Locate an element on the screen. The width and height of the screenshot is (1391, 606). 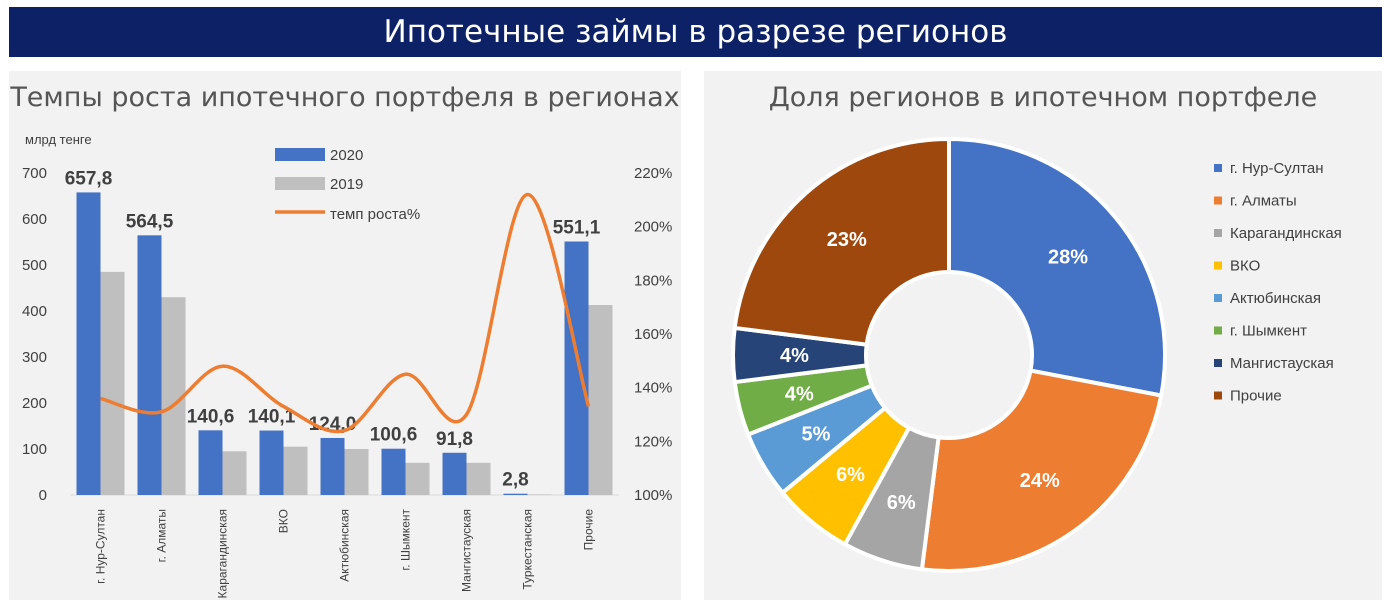
y2-tick-label: 100% is located at coordinates (653, 495).